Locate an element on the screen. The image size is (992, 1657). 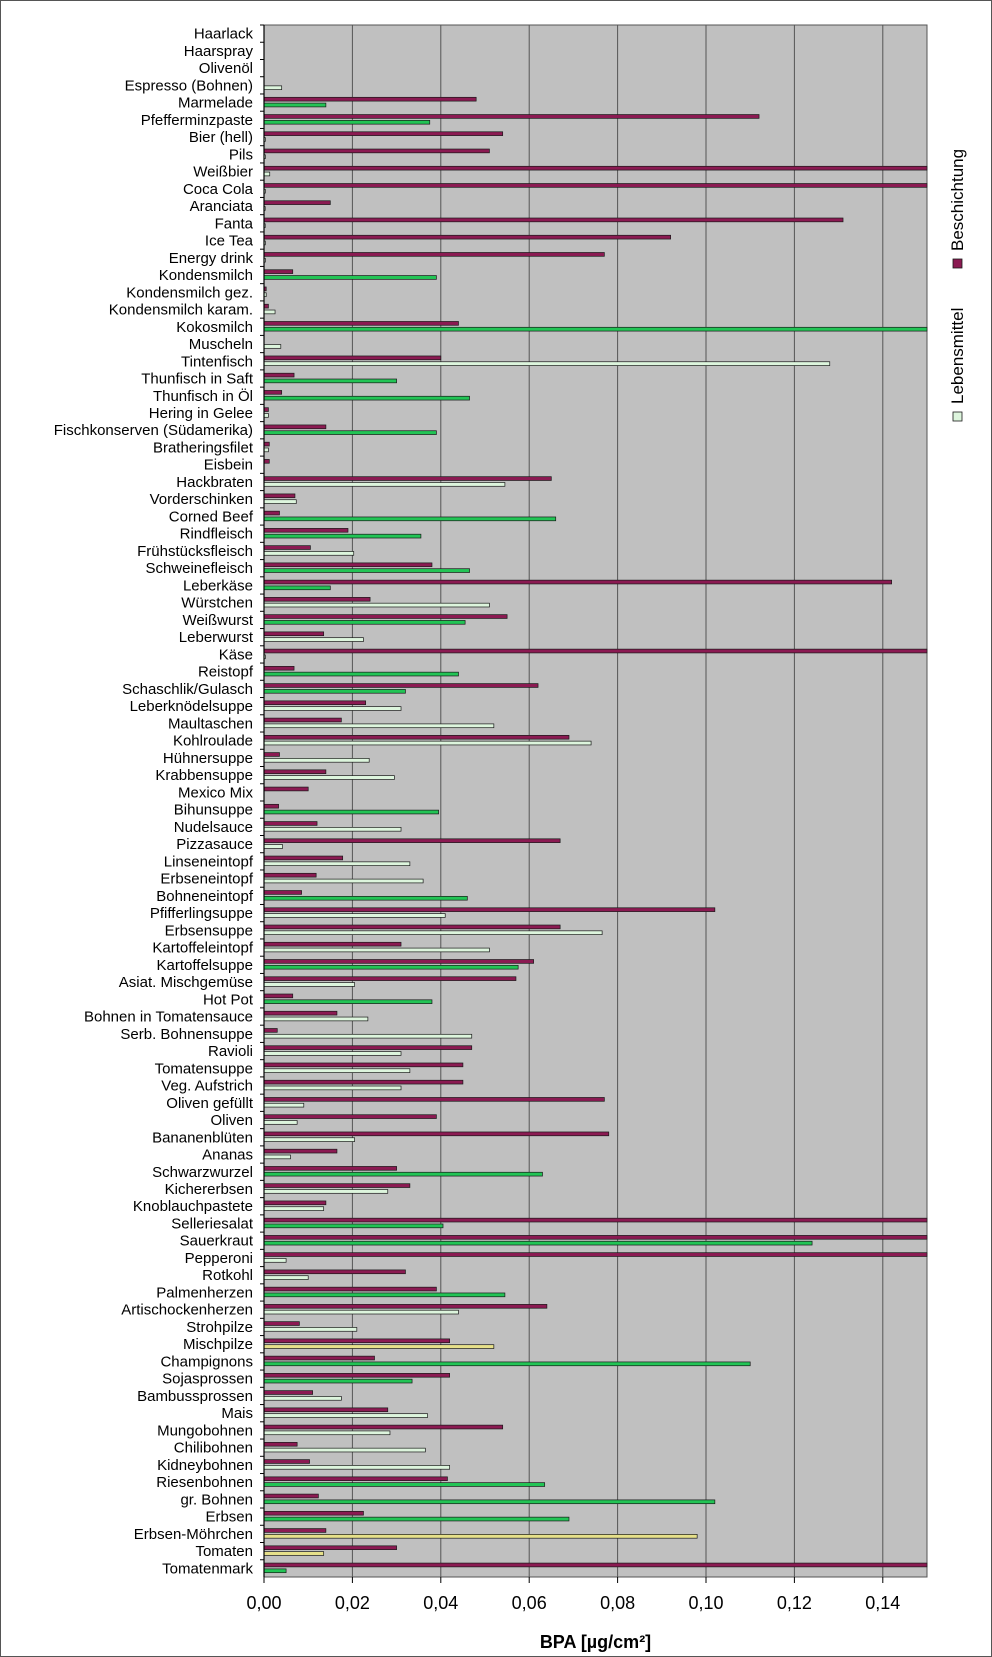
category-label: Hackbraten is located at coordinates (214, 482).